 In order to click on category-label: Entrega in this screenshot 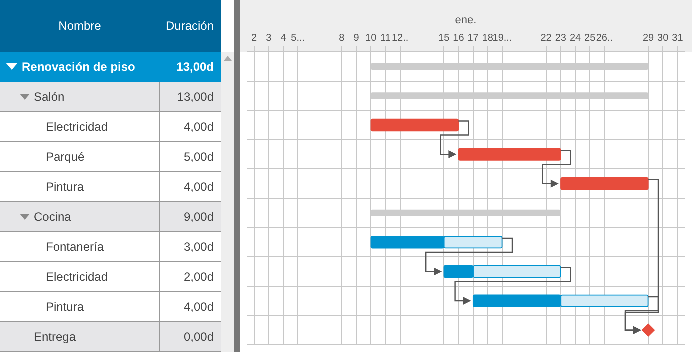, I will do `click(55, 337)`.